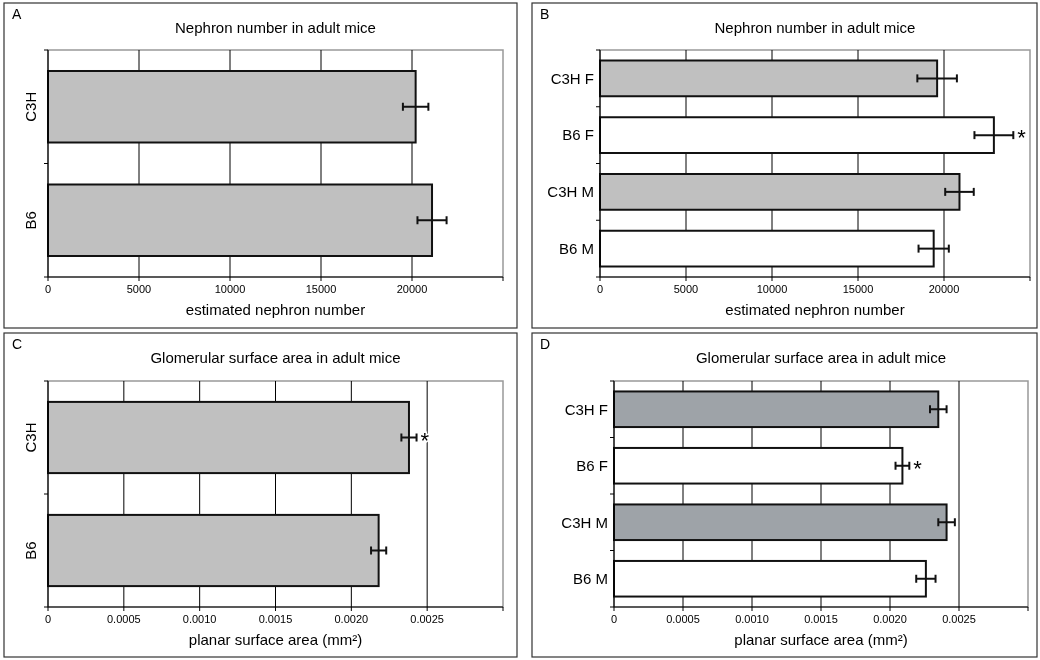  What do you see at coordinates (545, 14) in the screenshot?
I see `text: B` at bounding box center [545, 14].